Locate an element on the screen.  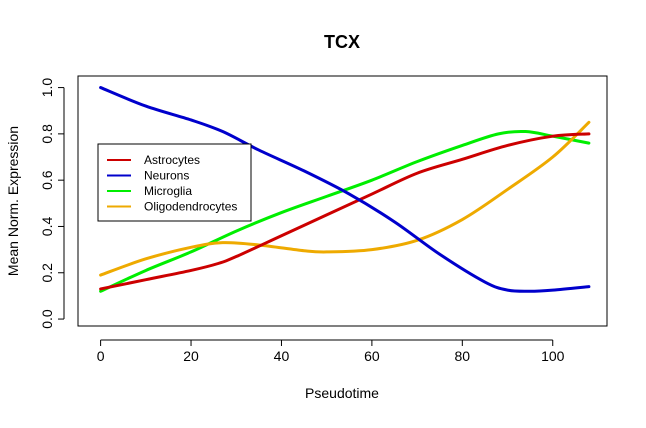
x-axis-label: Pseudotime is located at coordinates (342, 393).